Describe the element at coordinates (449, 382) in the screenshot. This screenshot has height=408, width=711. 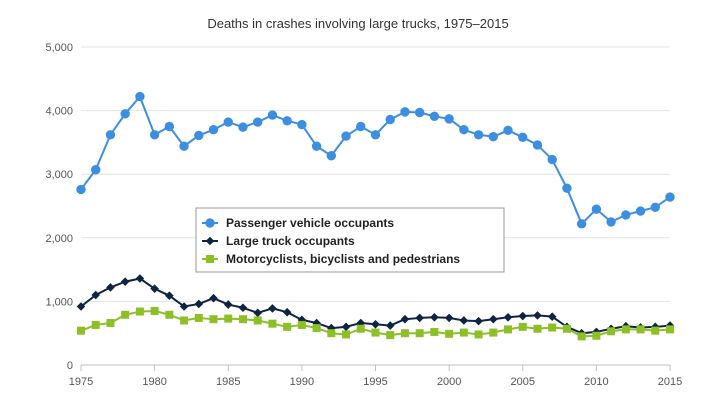
I see `x-tick-label: 2000` at that location.